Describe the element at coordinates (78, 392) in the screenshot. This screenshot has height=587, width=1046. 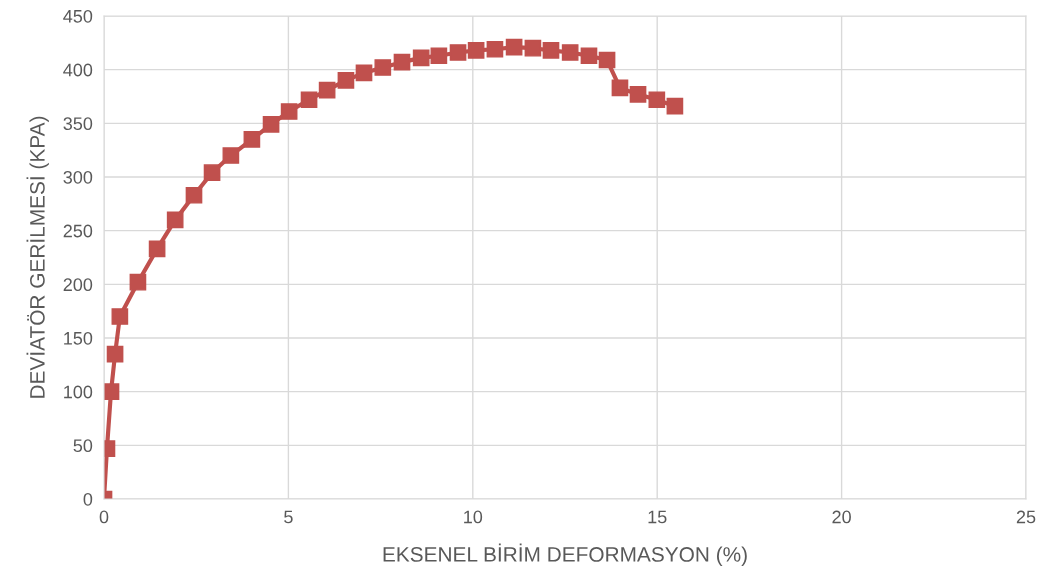
I see `y-tick-label: 100` at that location.